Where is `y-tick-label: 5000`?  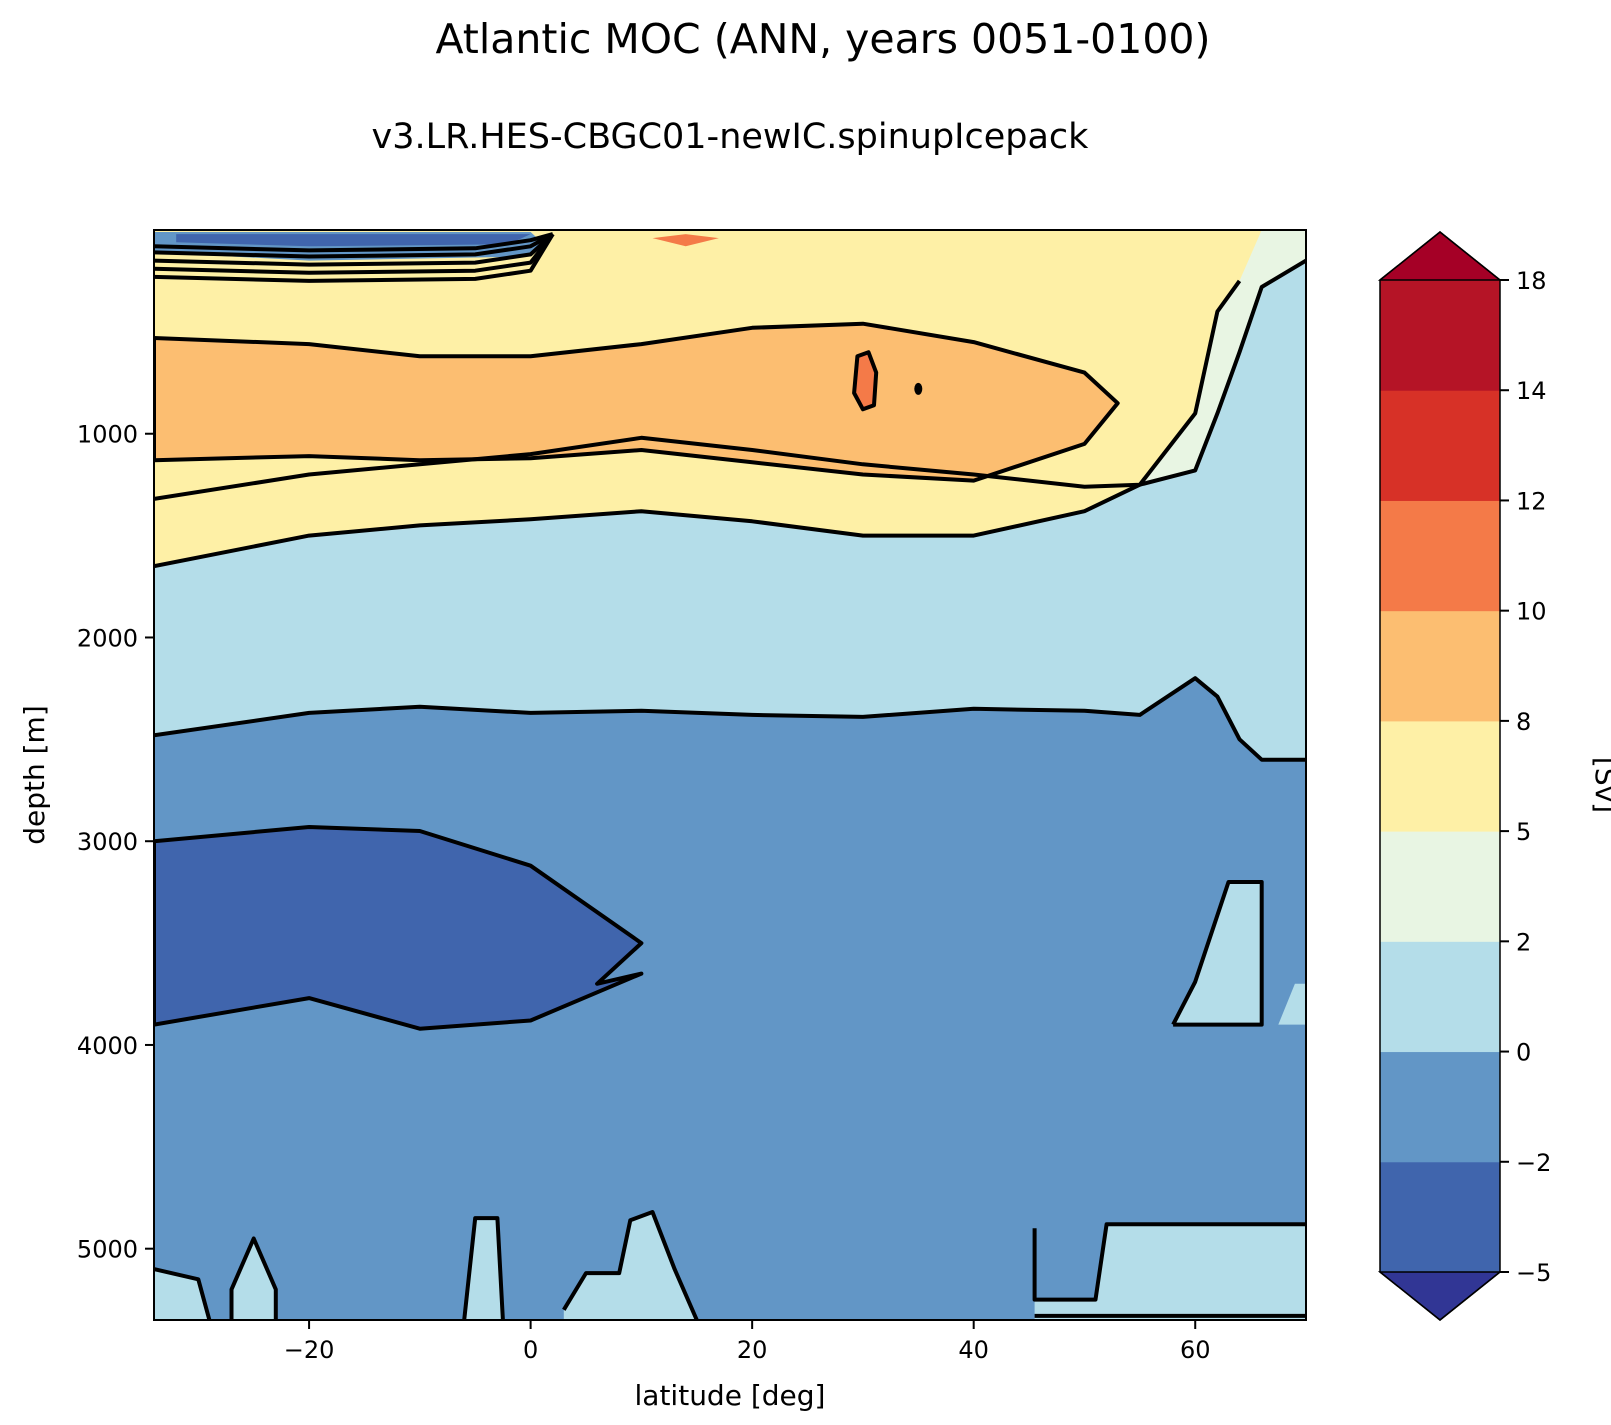 y-tick-label: 5000 is located at coordinates (107, 1250).